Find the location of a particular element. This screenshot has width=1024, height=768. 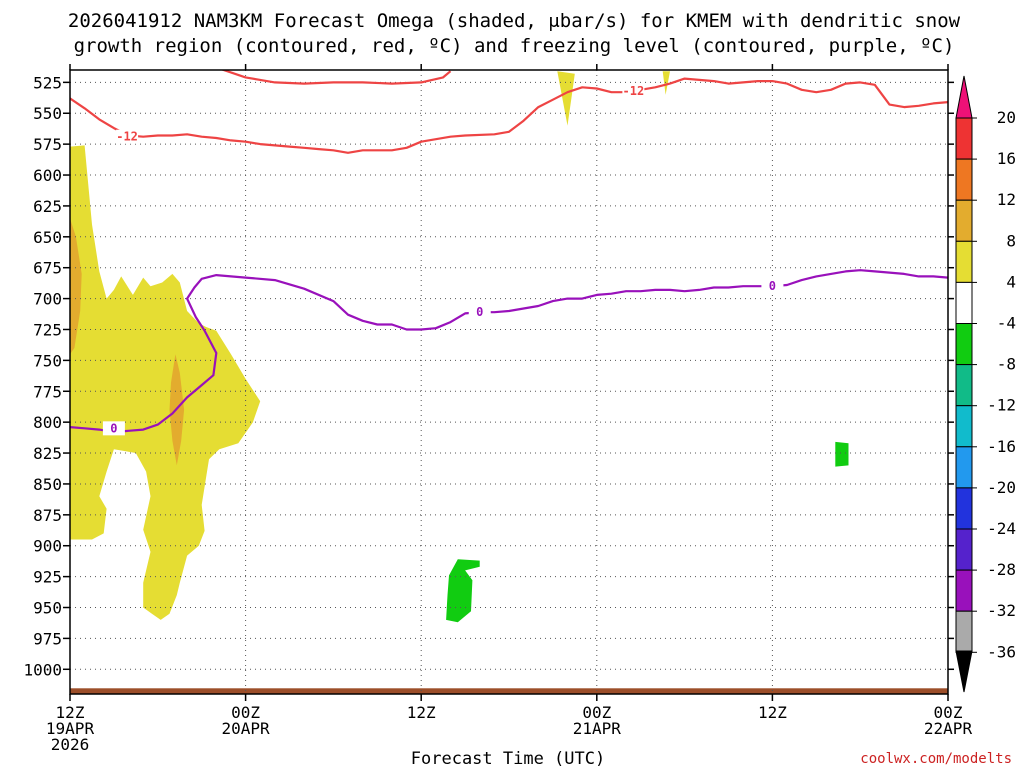

y-tick-label-550: 550 is located at coordinates (47, 113).